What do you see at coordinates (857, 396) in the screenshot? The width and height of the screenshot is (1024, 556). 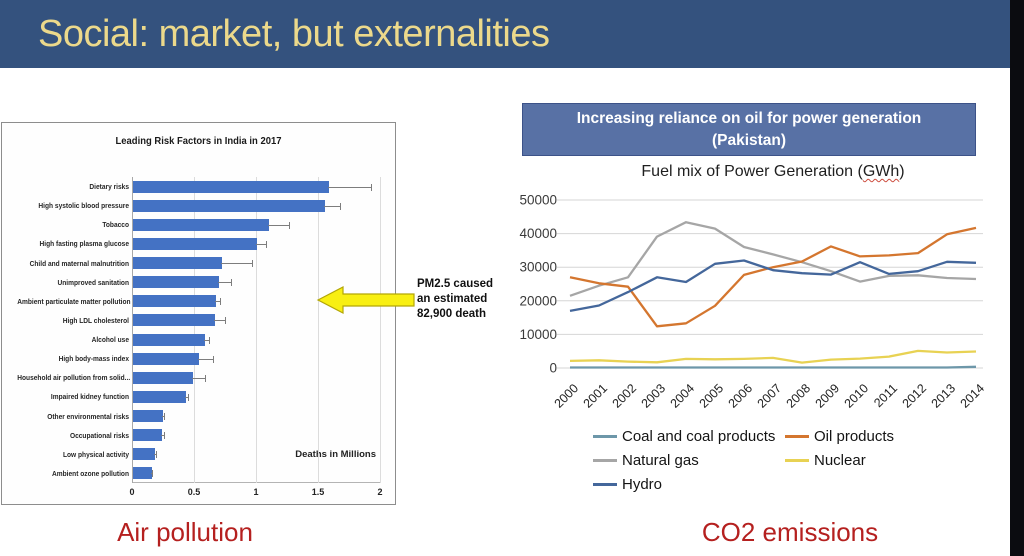 I see `x-tick-label: 2010` at bounding box center [857, 396].